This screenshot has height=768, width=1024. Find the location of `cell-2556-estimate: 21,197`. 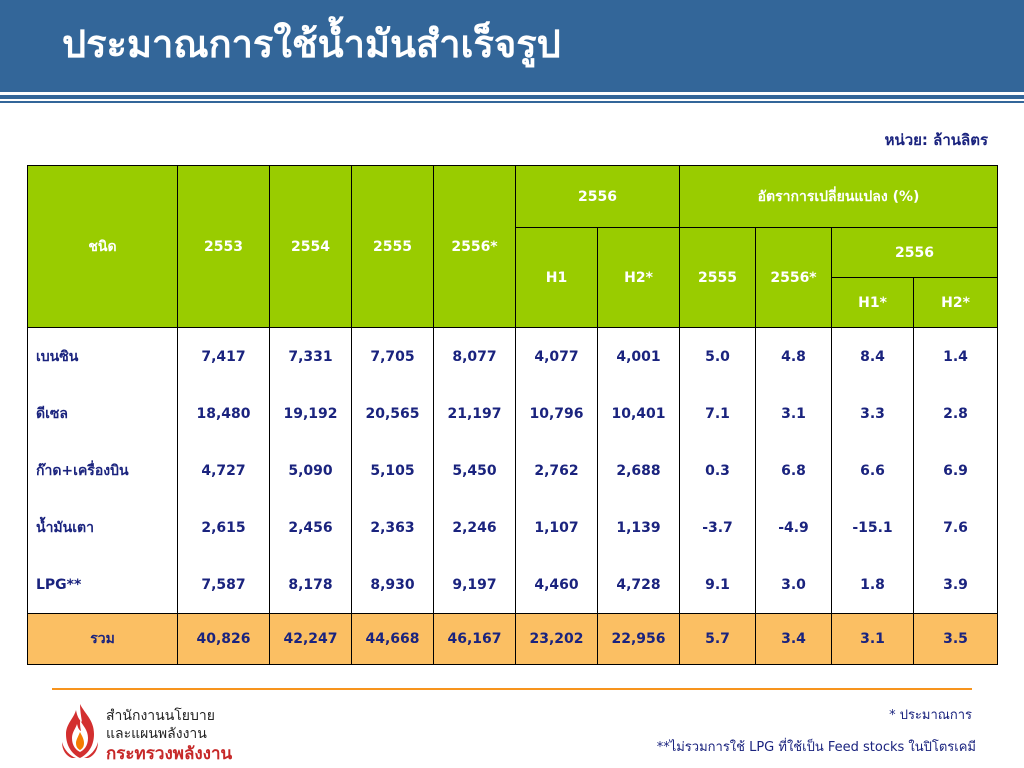

cell-2556-estimate: 21,197 is located at coordinates (474, 413).